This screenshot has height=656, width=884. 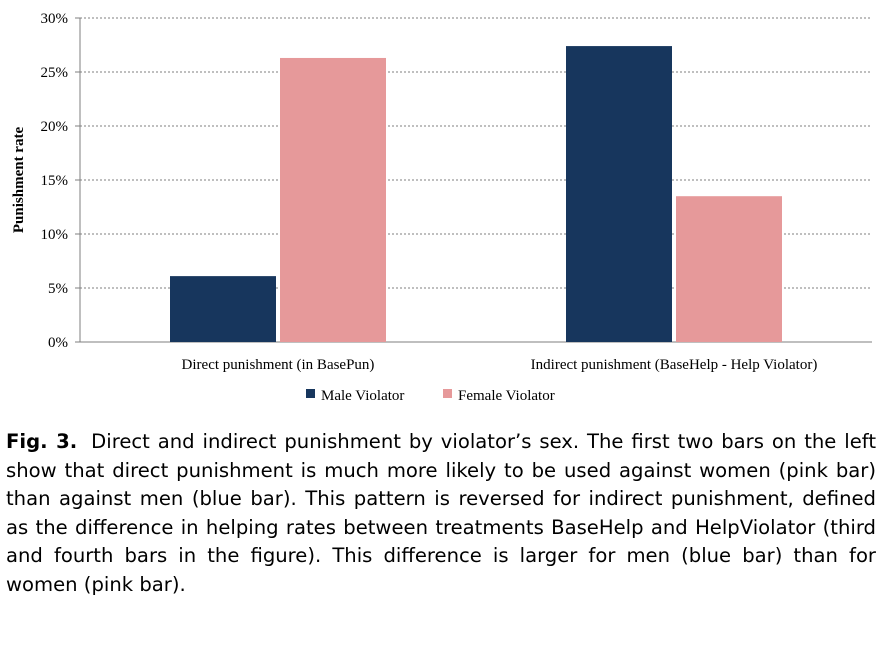 I want to click on y-tick-label: 5%, so click(x=58, y=289).